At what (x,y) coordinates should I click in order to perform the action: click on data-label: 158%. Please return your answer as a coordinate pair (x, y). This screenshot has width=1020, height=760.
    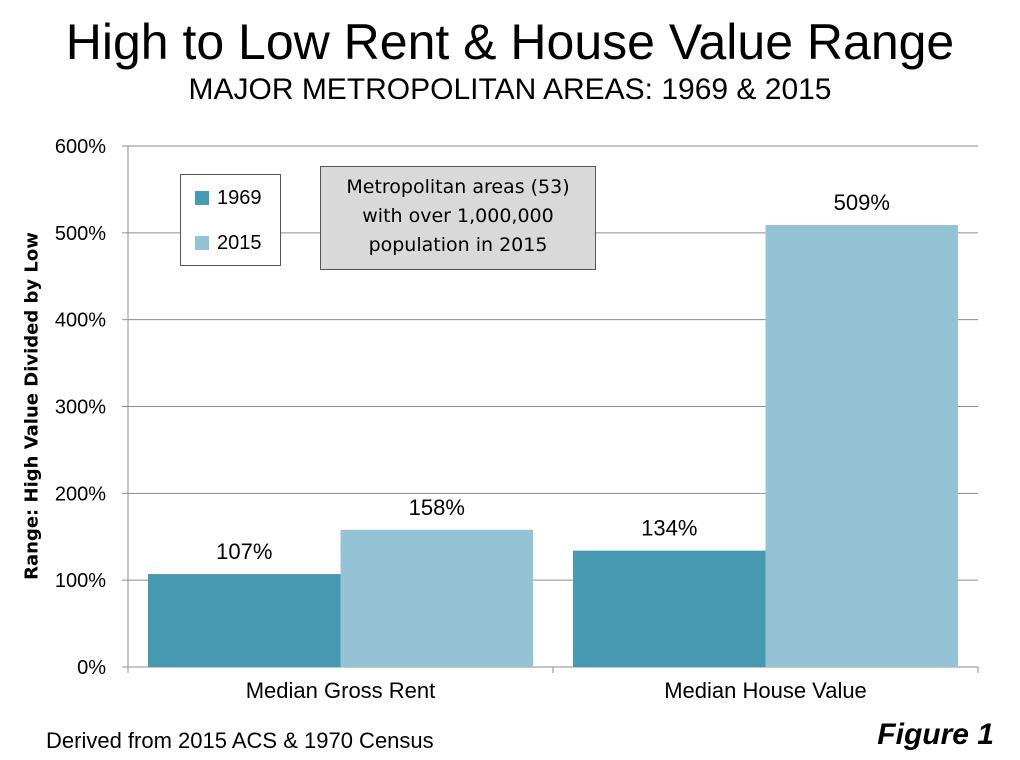
    Looking at the image, I should click on (437, 507).